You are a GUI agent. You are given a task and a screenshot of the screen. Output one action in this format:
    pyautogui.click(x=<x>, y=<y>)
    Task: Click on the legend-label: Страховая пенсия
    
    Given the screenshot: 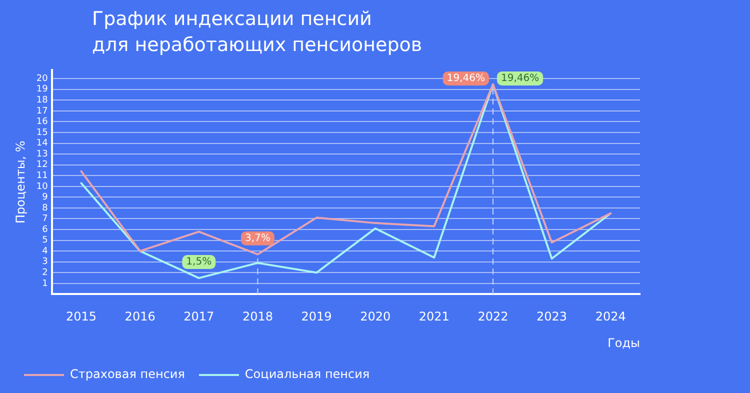 What is the action you would take?
    pyautogui.click(x=127, y=374)
    